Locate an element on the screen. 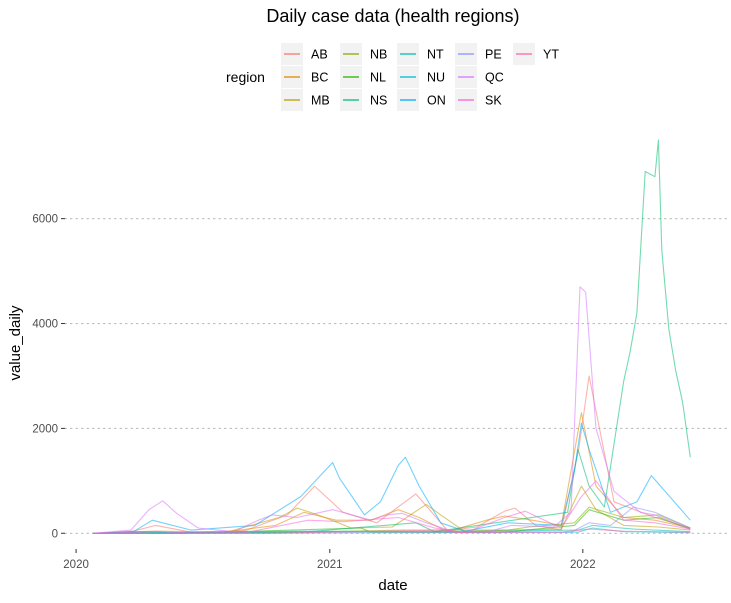  legend-label: SK is located at coordinates (493, 101).